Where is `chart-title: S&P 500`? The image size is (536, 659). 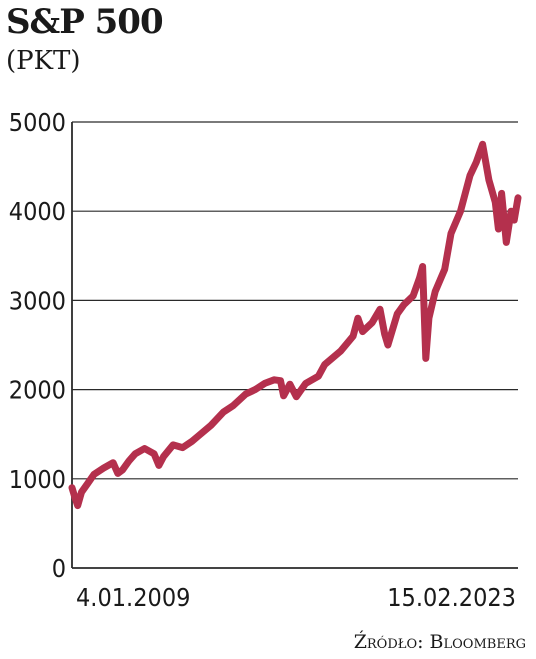
chart-title: S&P 500 is located at coordinates (85, 22).